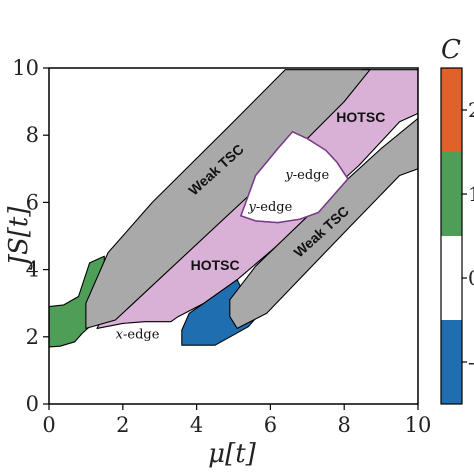  What do you see at coordinates (32, 270) in the screenshot?
I see `y-tick-label: 4` at bounding box center [32, 270].